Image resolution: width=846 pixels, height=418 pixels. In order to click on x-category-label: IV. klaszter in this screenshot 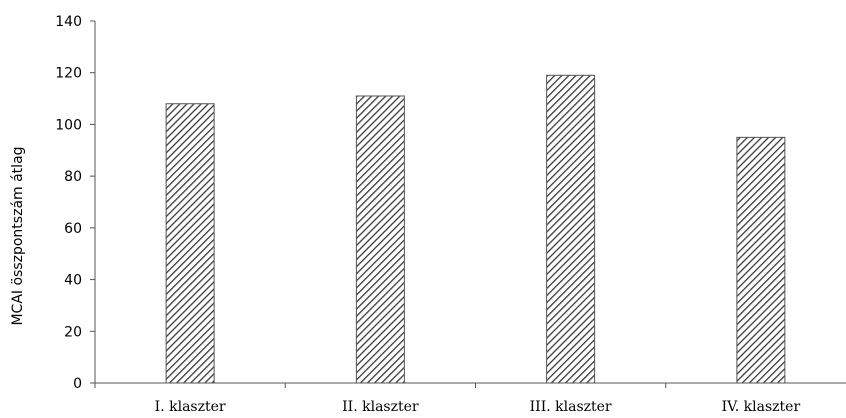, I will do `click(761, 407)`.